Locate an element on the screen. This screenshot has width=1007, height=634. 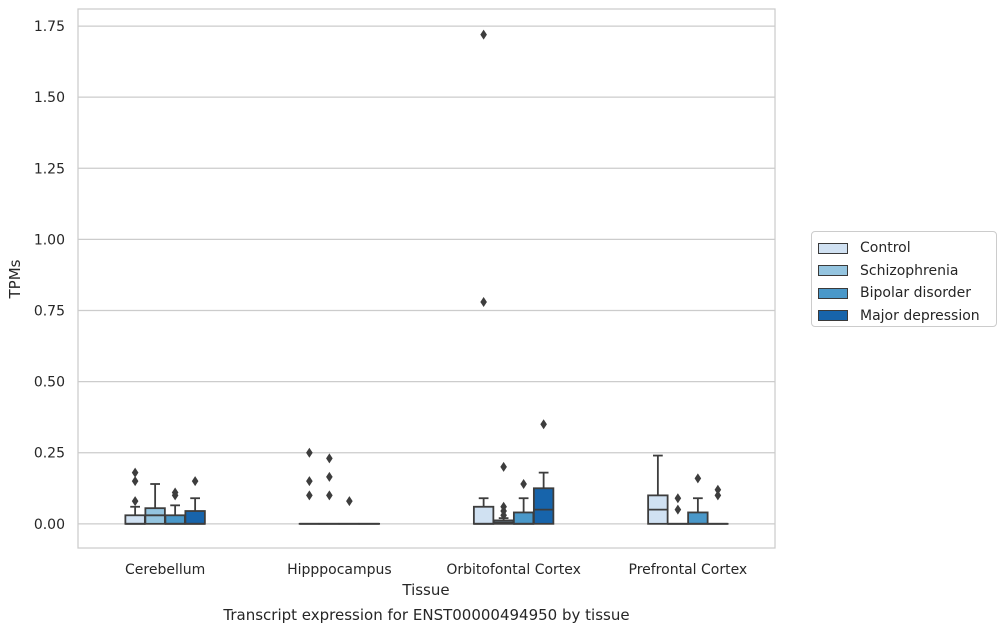
y-tick-label: 1.75 is located at coordinates (49, 27).